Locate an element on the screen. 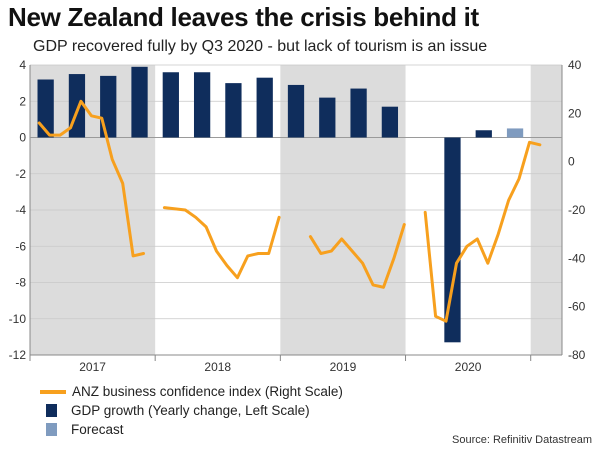 This screenshot has width=600, height=450. year-label-2017: 2017 is located at coordinates (92, 367).